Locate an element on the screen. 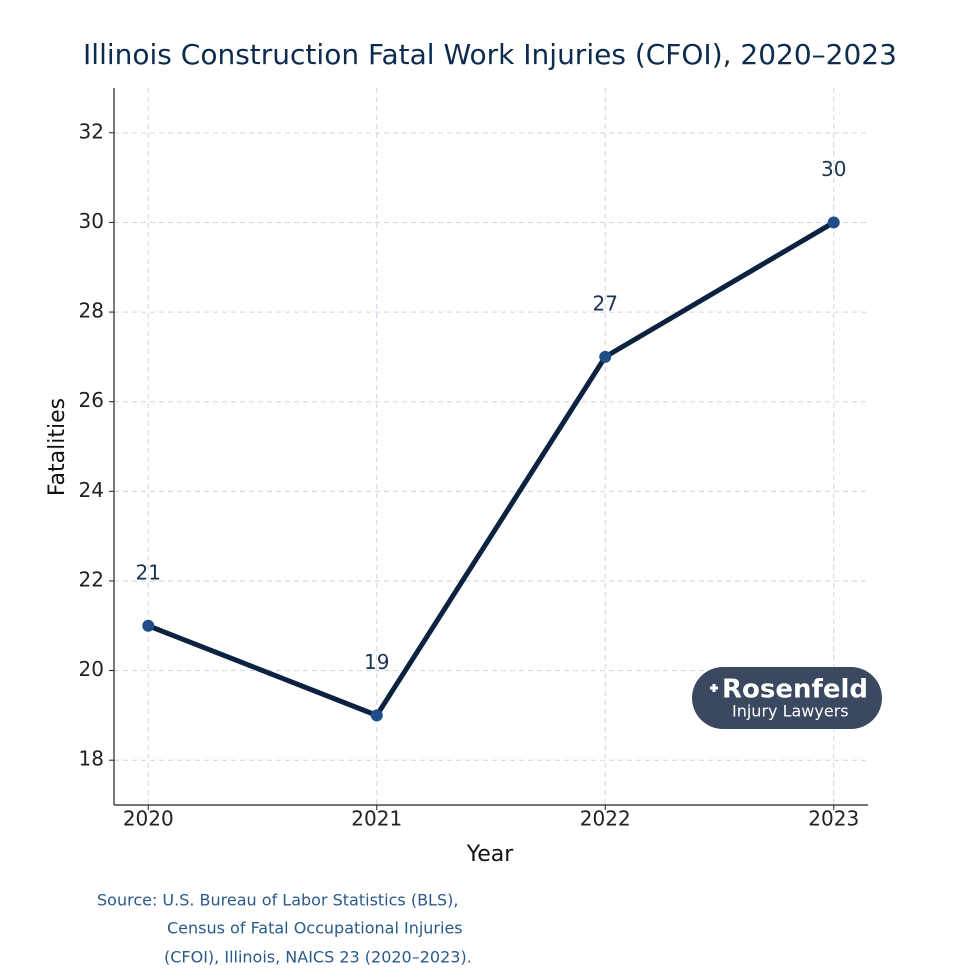 The image size is (980, 980). y-tick-label: 26 is located at coordinates (91, 400).